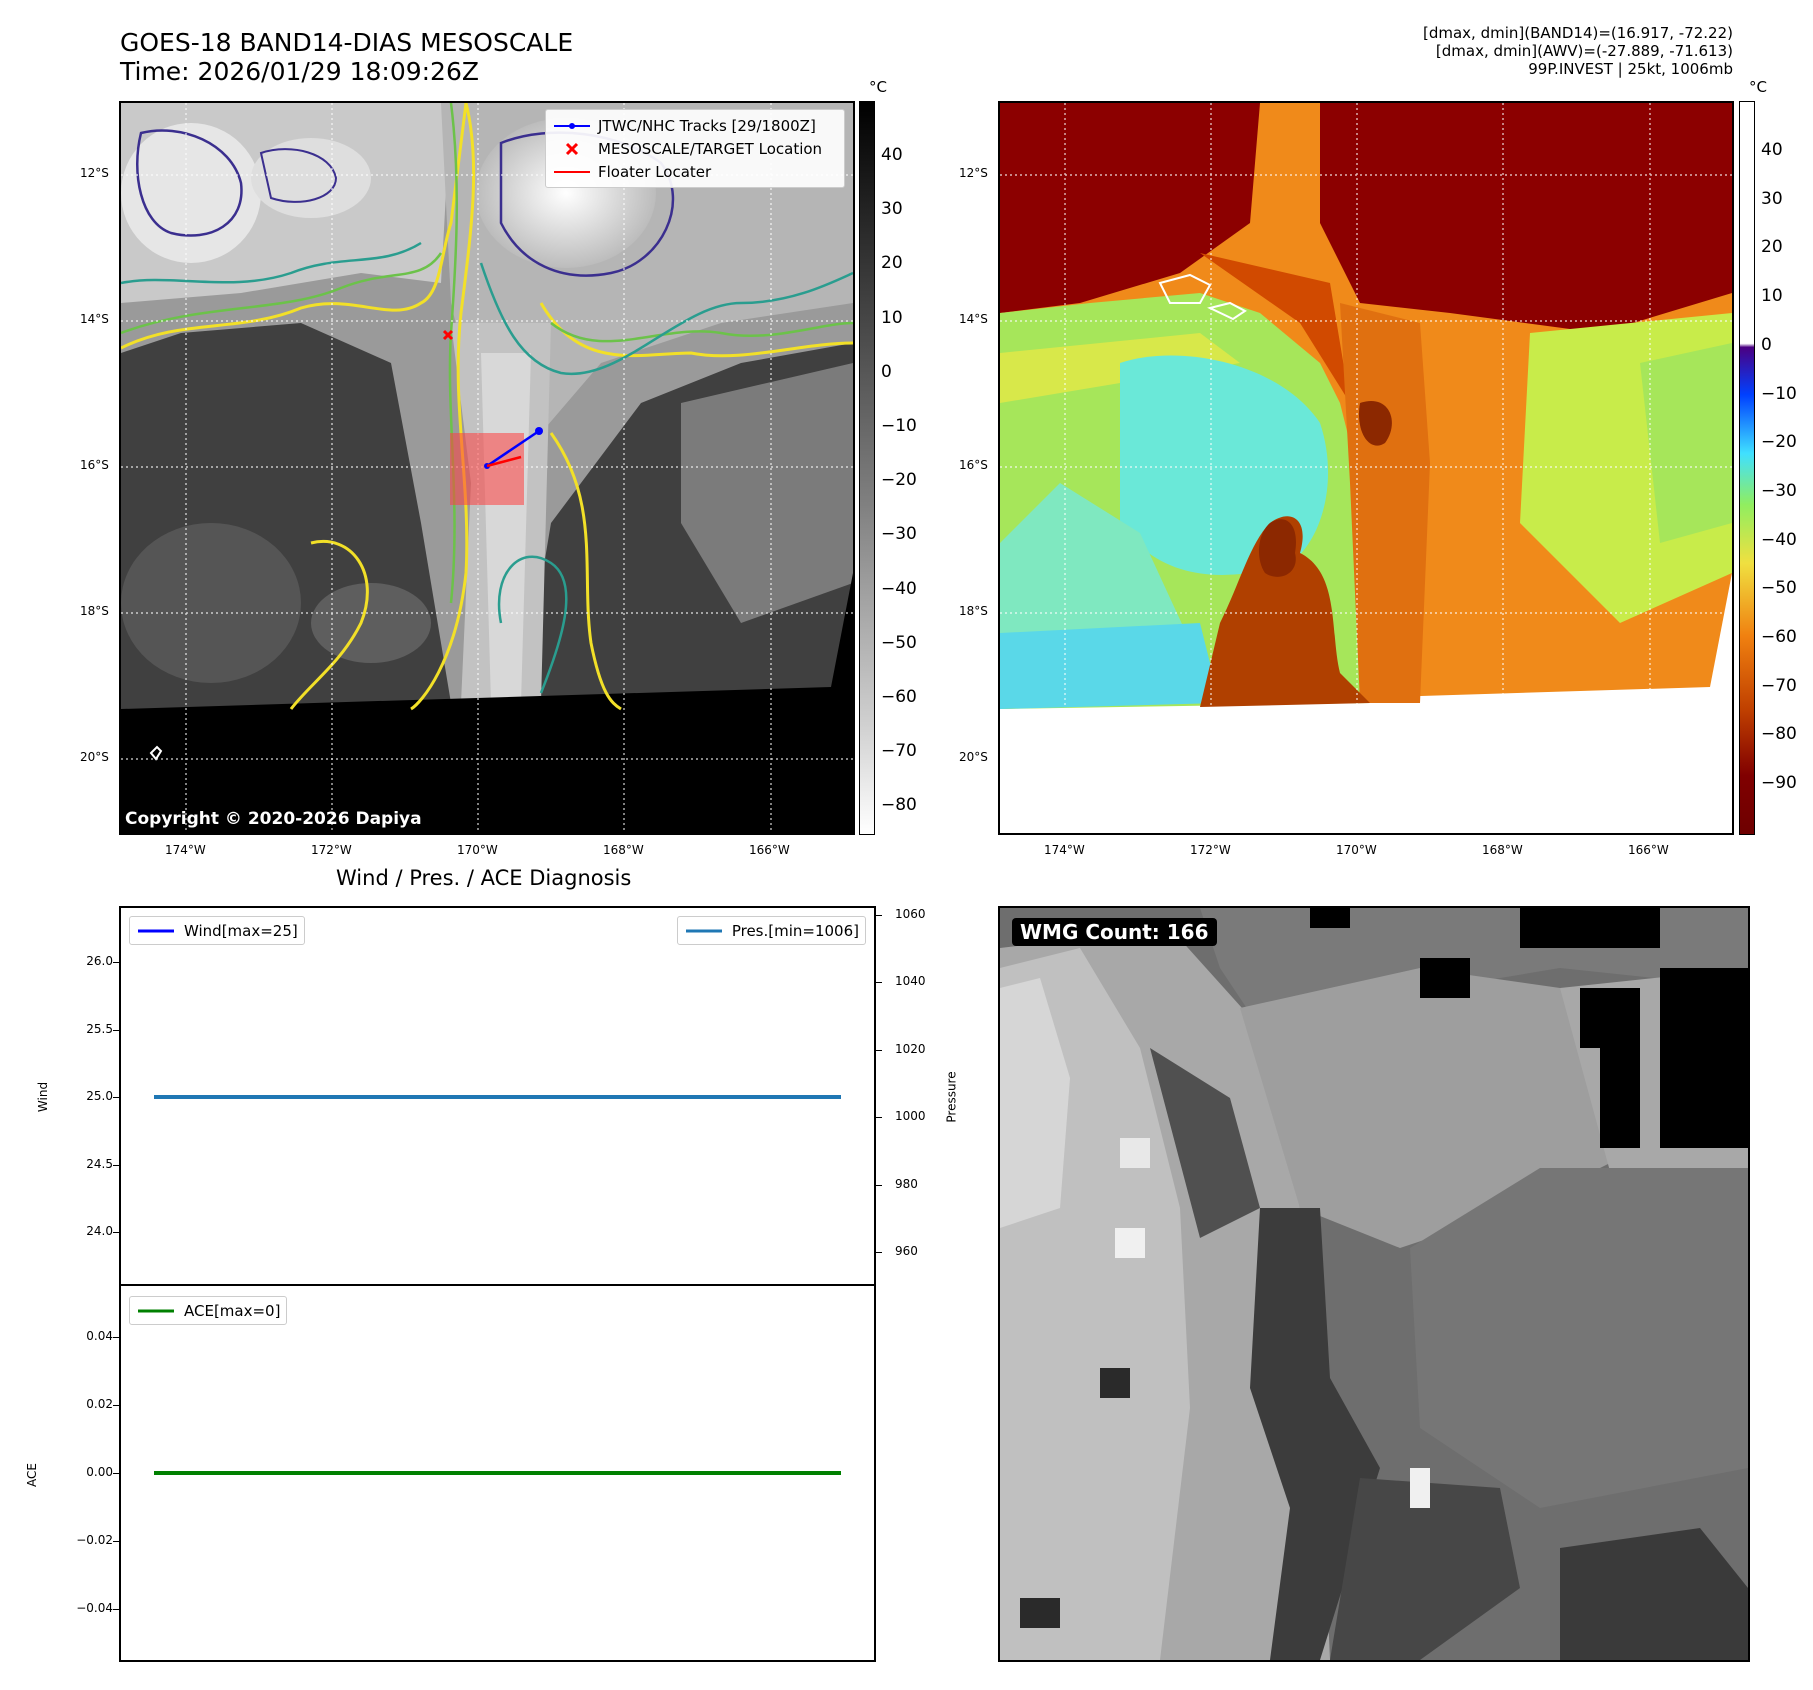  I want to click on colorbar-right-unit: °C, so click(1758, 87).